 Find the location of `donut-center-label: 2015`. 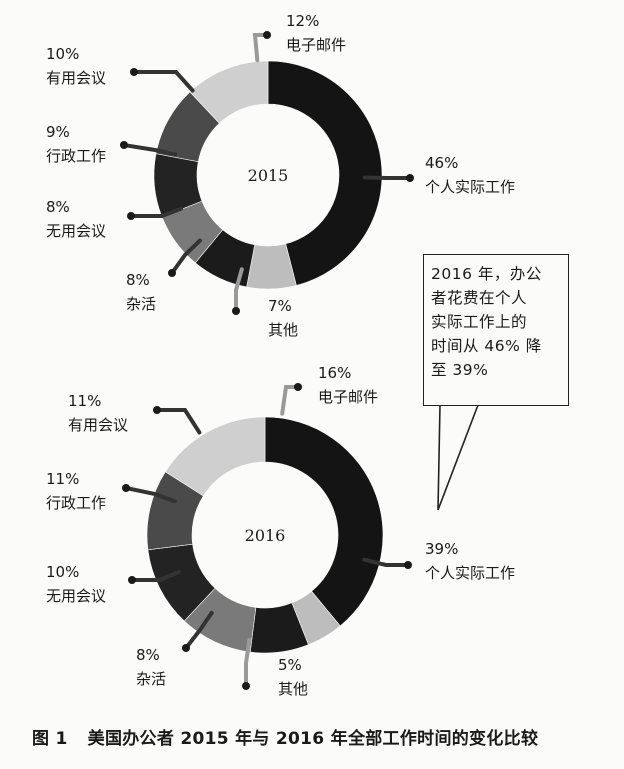

donut-center-label: 2015 is located at coordinates (268, 175).